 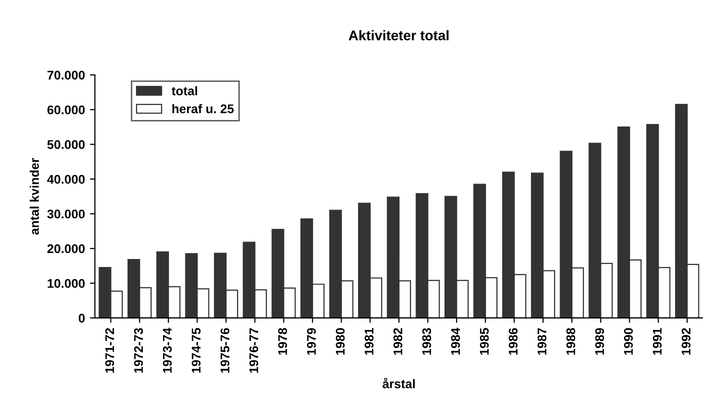 What do you see at coordinates (427, 341) in the screenshot?
I see `x-tick-label: 1983` at bounding box center [427, 341].